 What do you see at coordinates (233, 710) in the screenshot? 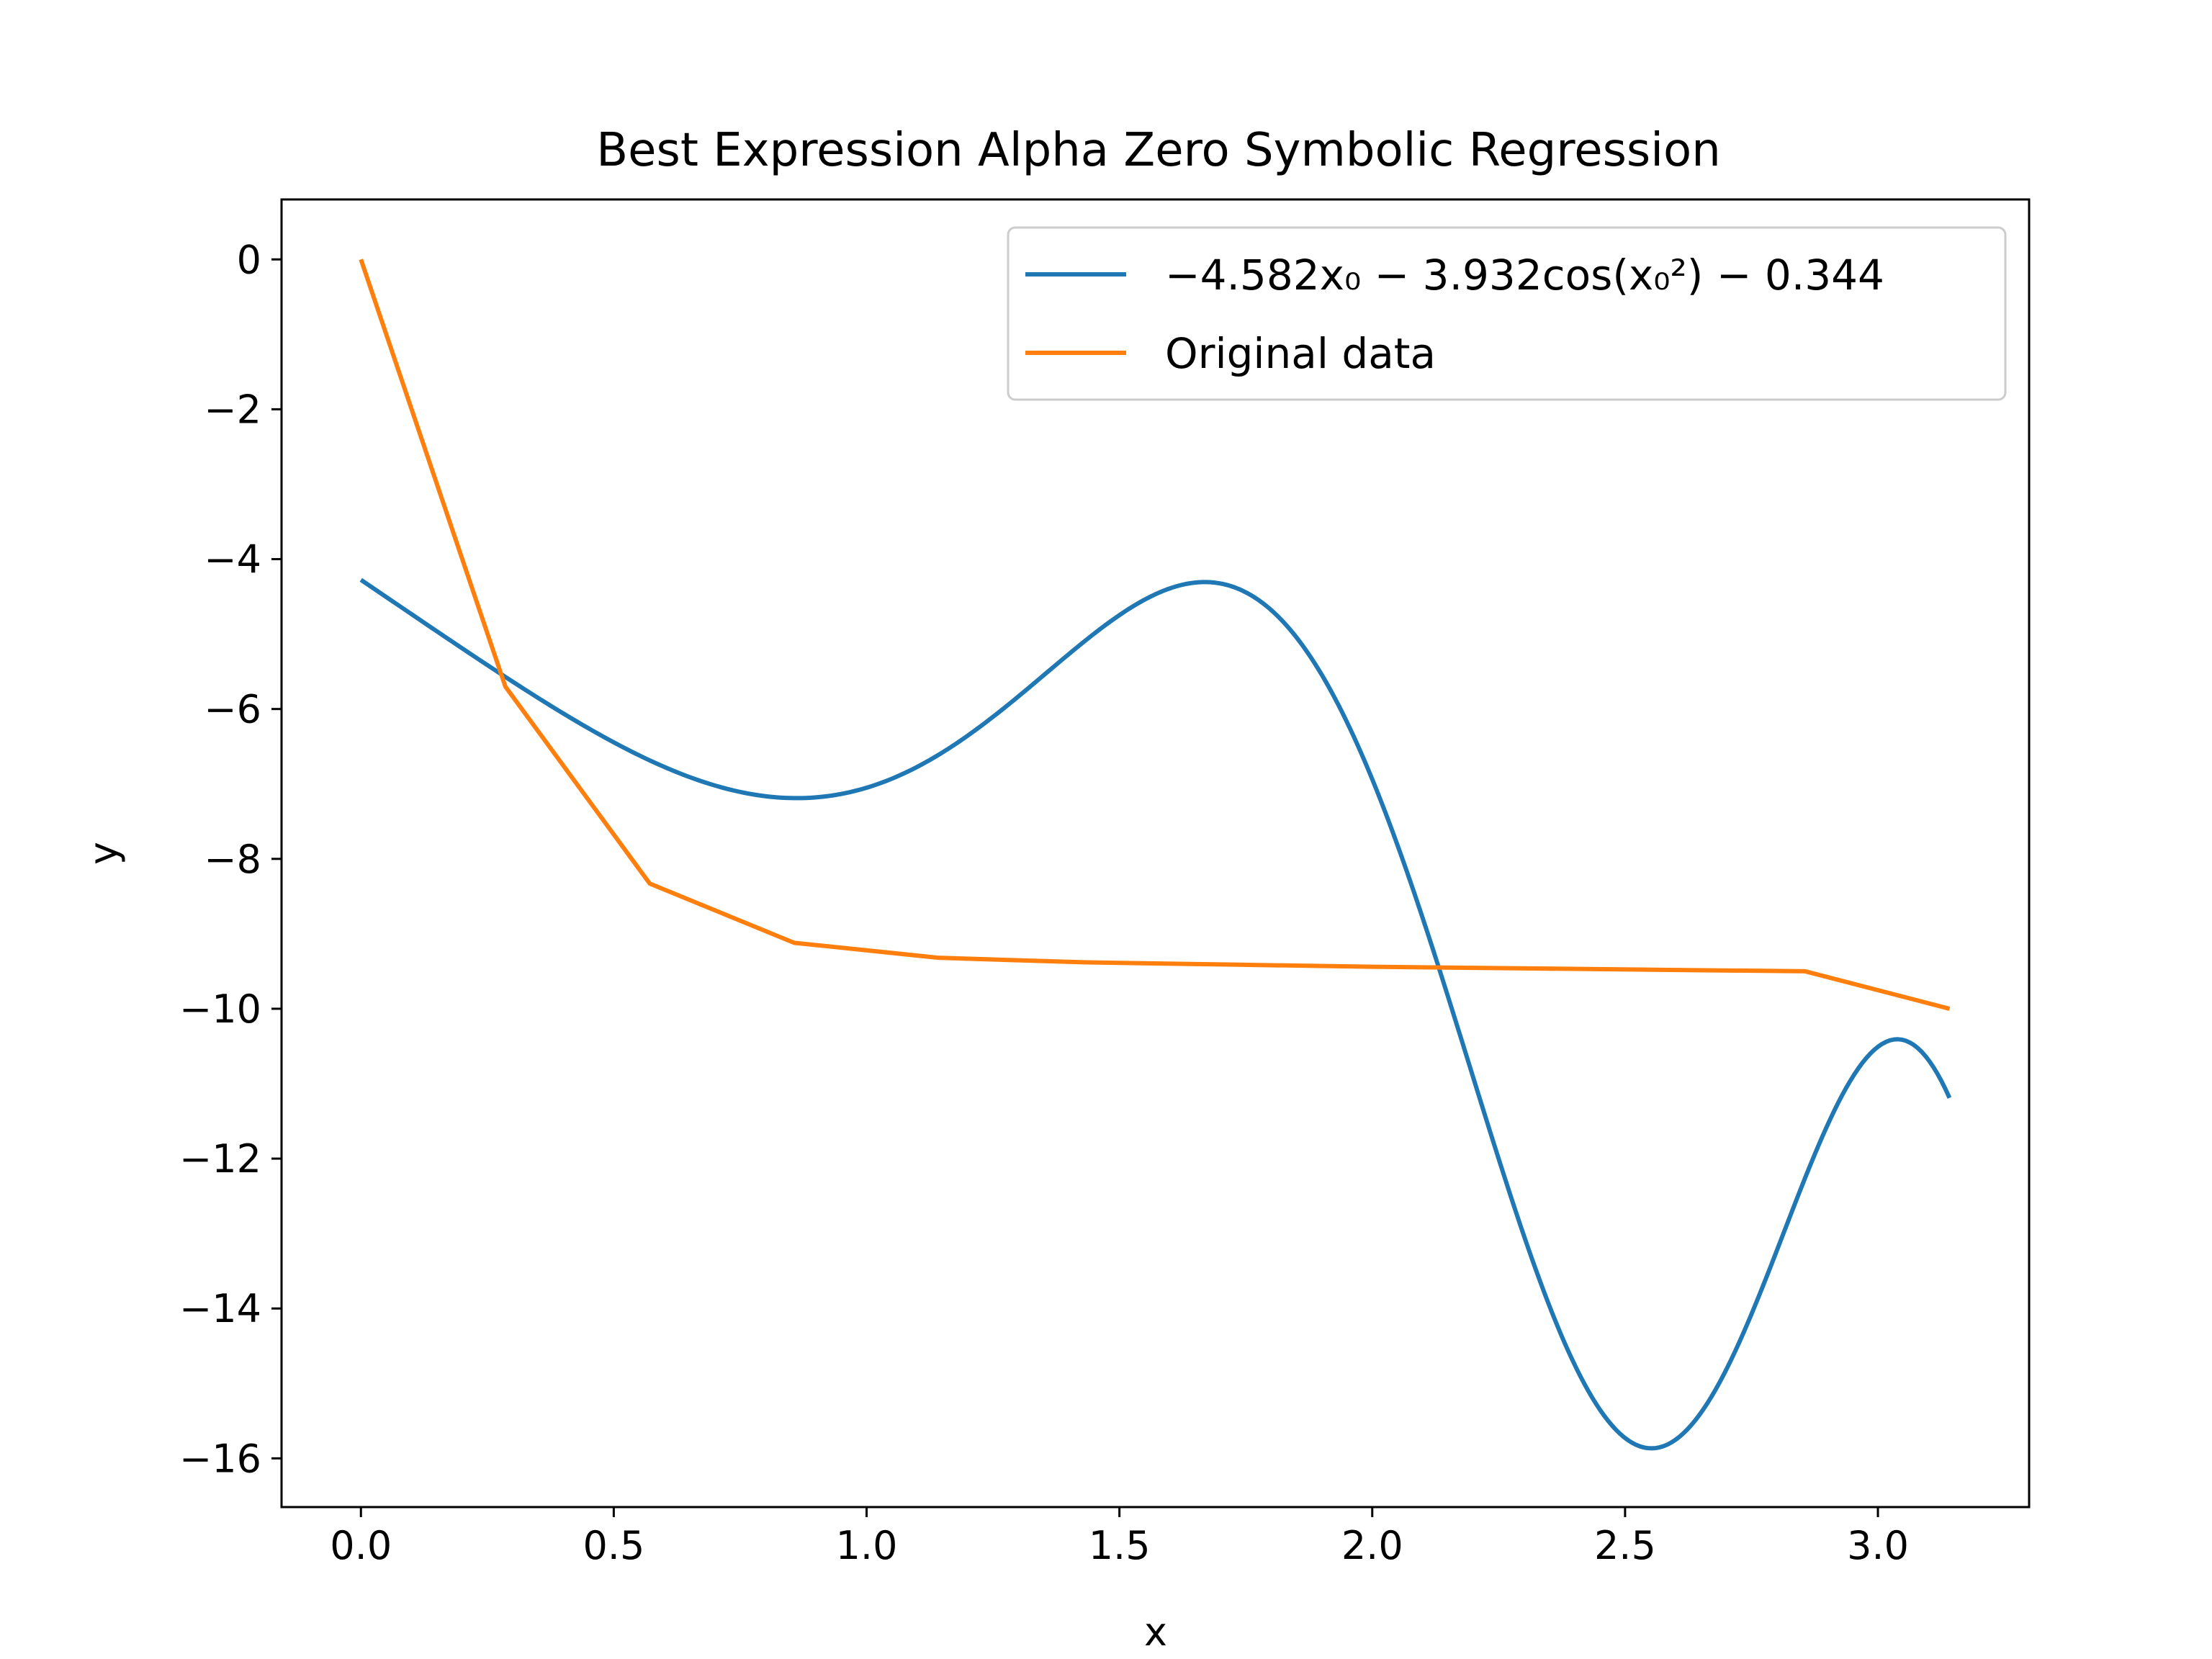
I see `y-tick-label: −6` at bounding box center [233, 710].